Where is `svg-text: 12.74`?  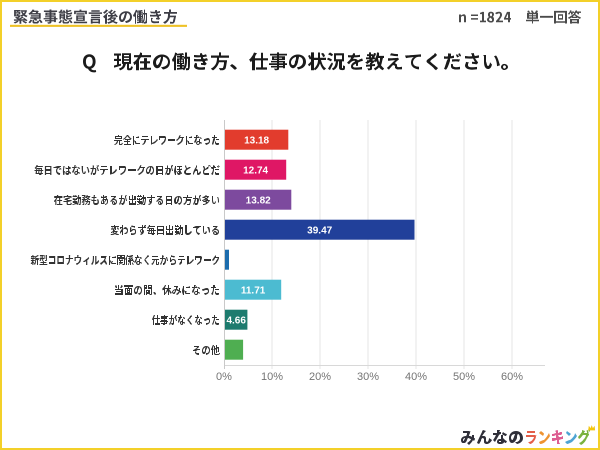
svg-text: 12.74 is located at coordinates (255, 170).